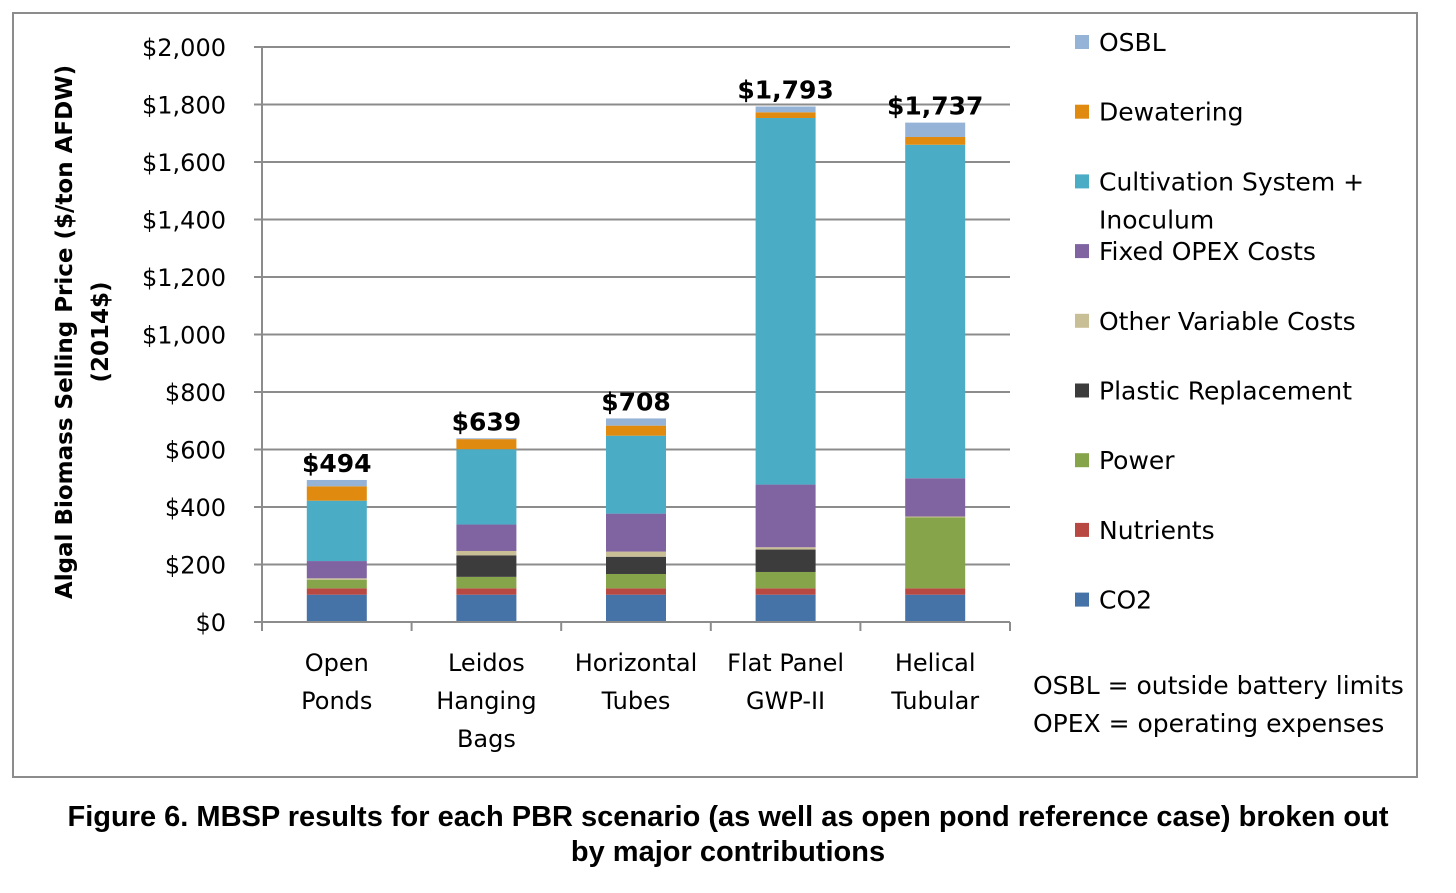  I want to click on y-tick-label: $1,000, so click(184, 336).